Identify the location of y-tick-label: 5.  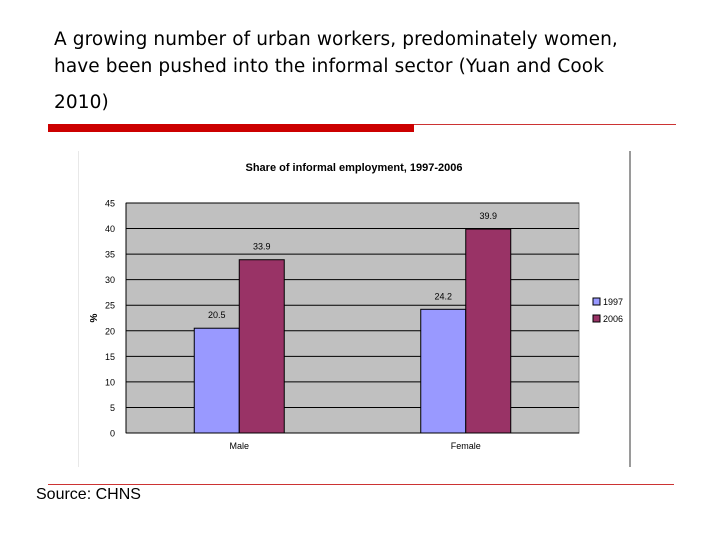
(112, 408).